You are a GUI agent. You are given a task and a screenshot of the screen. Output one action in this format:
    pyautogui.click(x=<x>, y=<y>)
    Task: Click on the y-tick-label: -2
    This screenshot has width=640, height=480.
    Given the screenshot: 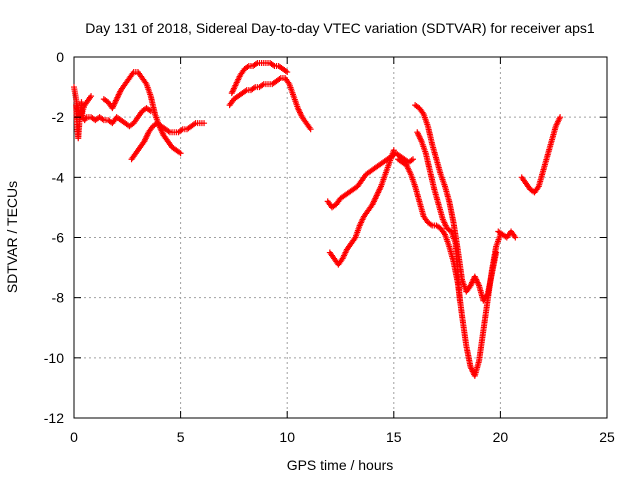 What is the action you would take?
    pyautogui.click(x=58, y=117)
    